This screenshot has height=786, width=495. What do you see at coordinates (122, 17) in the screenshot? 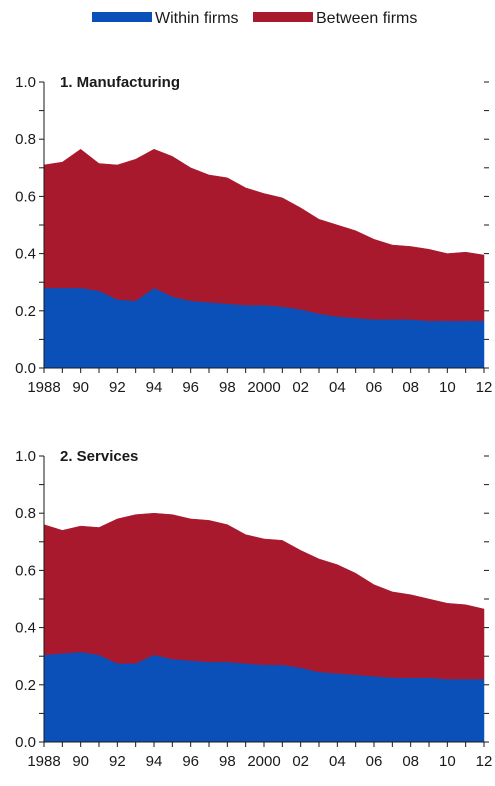
I see `legend-swatch-within-firms` at bounding box center [122, 17].